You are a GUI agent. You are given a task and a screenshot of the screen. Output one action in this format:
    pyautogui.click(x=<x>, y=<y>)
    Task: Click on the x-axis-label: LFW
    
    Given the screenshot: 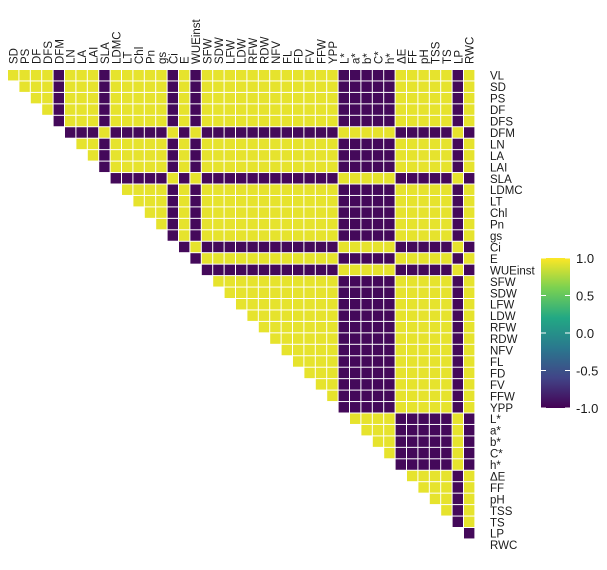 What is the action you would take?
    pyautogui.click(x=231, y=52)
    